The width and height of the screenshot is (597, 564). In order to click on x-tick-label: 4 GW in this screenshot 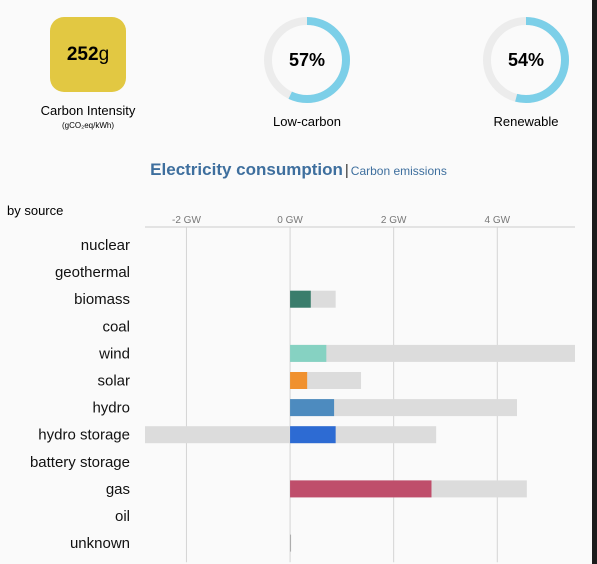, I will do `click(498, 220)`.